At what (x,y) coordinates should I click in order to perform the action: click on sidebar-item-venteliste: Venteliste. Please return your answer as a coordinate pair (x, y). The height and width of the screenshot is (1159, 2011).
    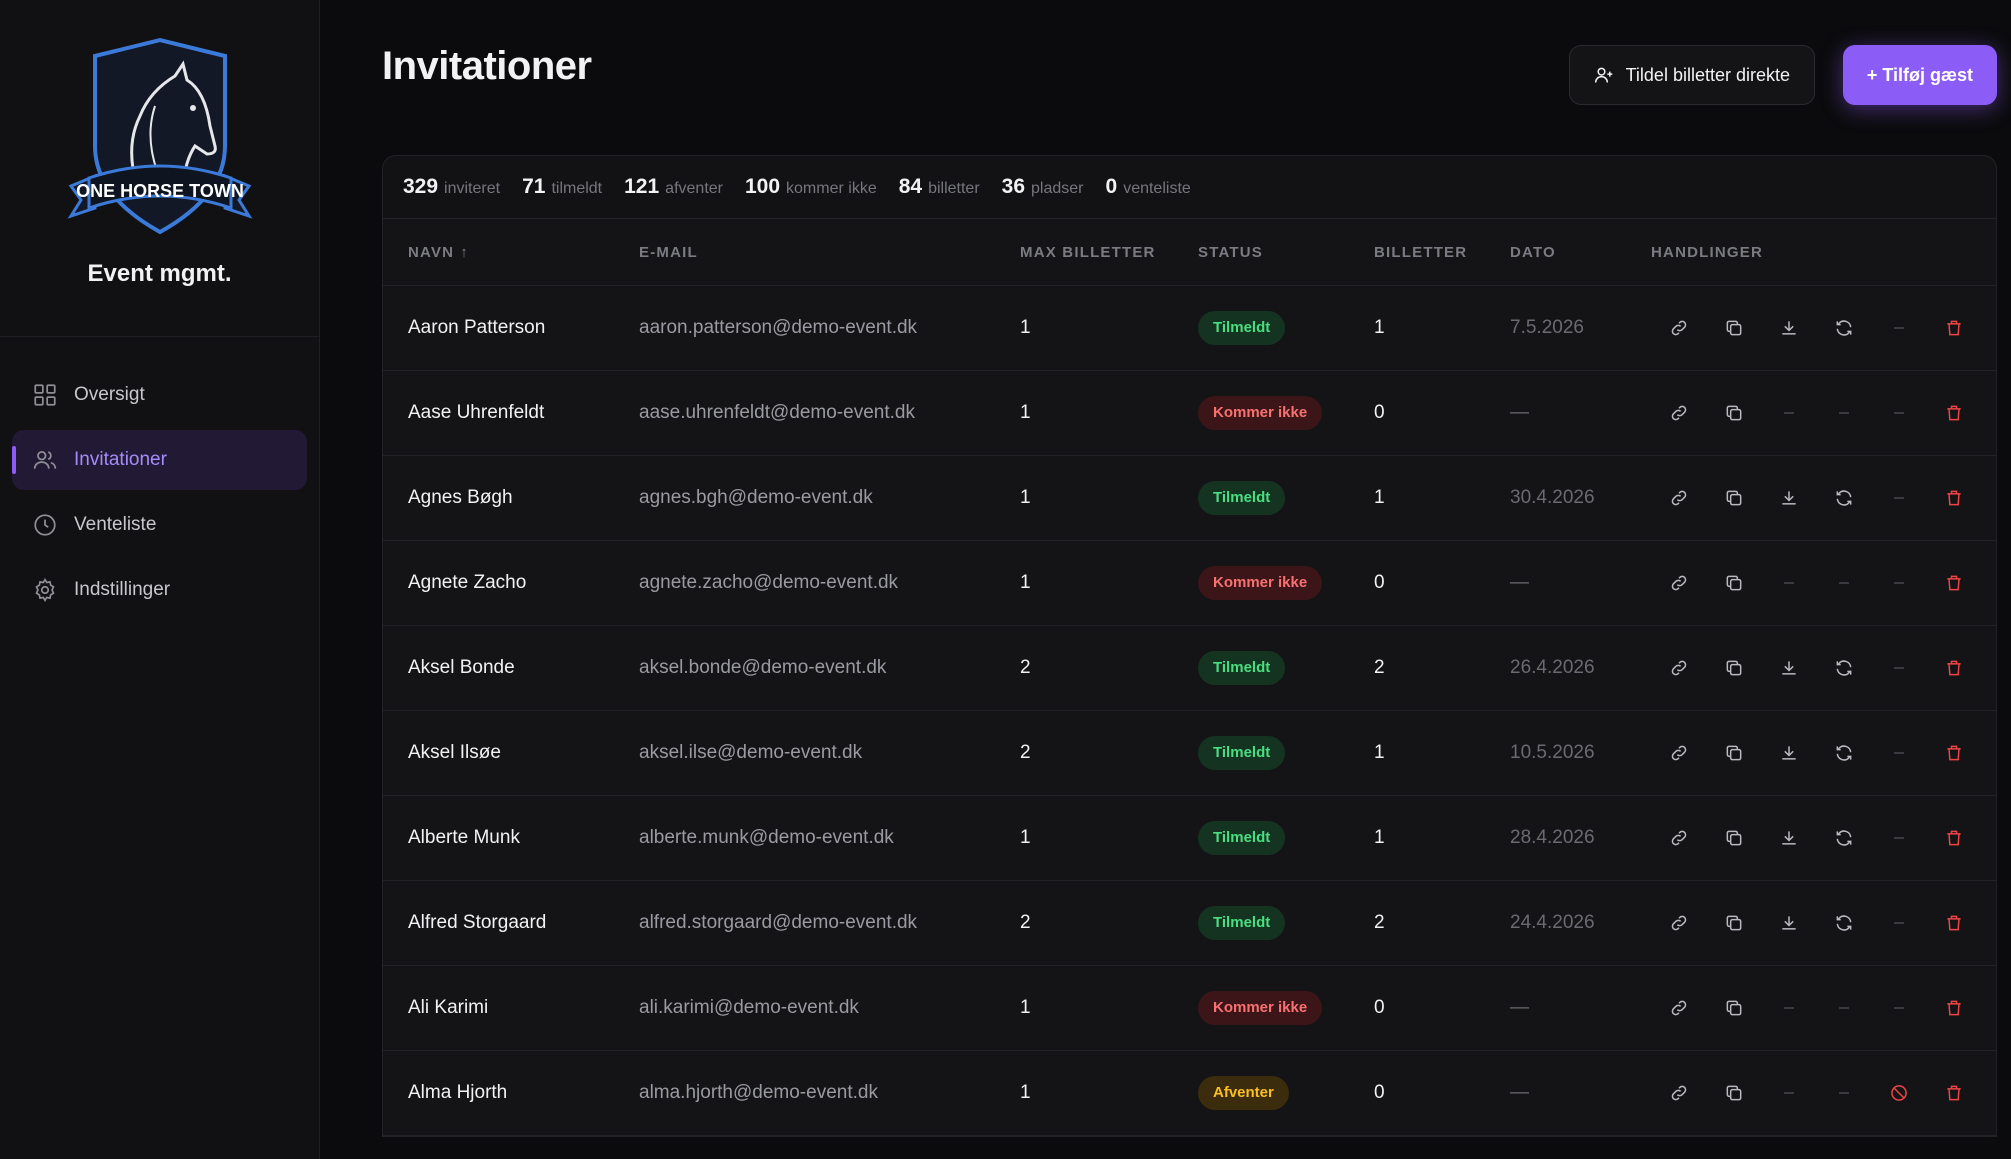
    Looking at the image, I should click on (159, 525).